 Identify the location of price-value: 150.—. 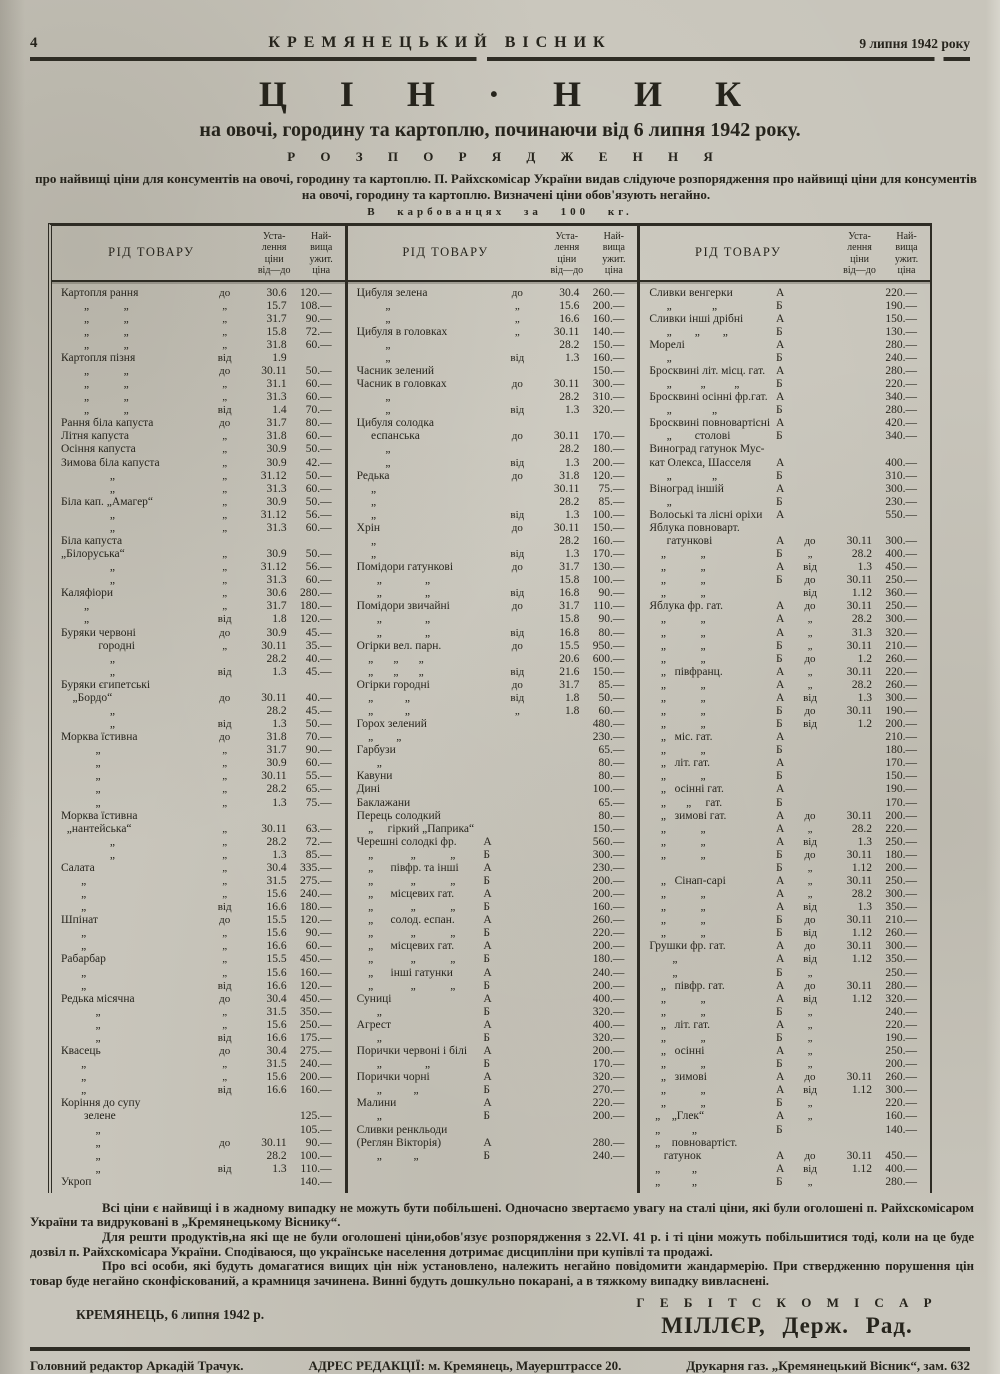
(901, 776).